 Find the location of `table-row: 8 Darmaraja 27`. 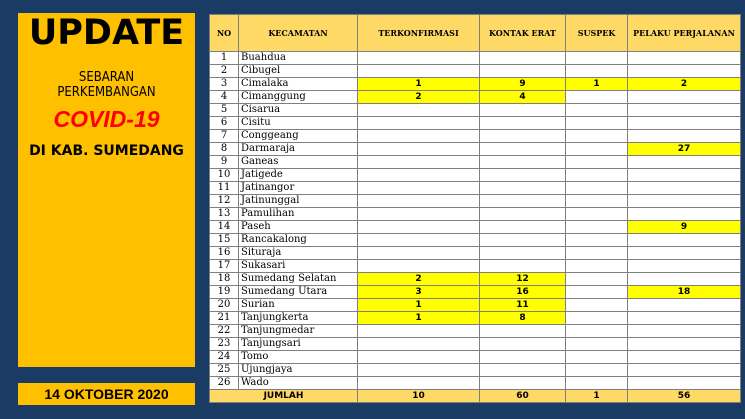

table-row: 8 Darmaraja 27 is located at coordinates (475, 149).